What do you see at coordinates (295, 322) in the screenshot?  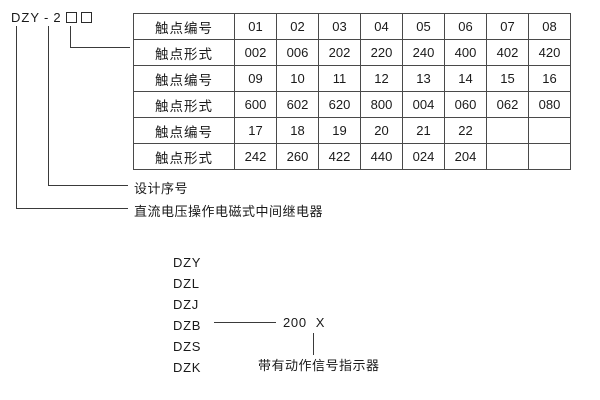 I see `series-number: 200` at bounding box center [295, 322].